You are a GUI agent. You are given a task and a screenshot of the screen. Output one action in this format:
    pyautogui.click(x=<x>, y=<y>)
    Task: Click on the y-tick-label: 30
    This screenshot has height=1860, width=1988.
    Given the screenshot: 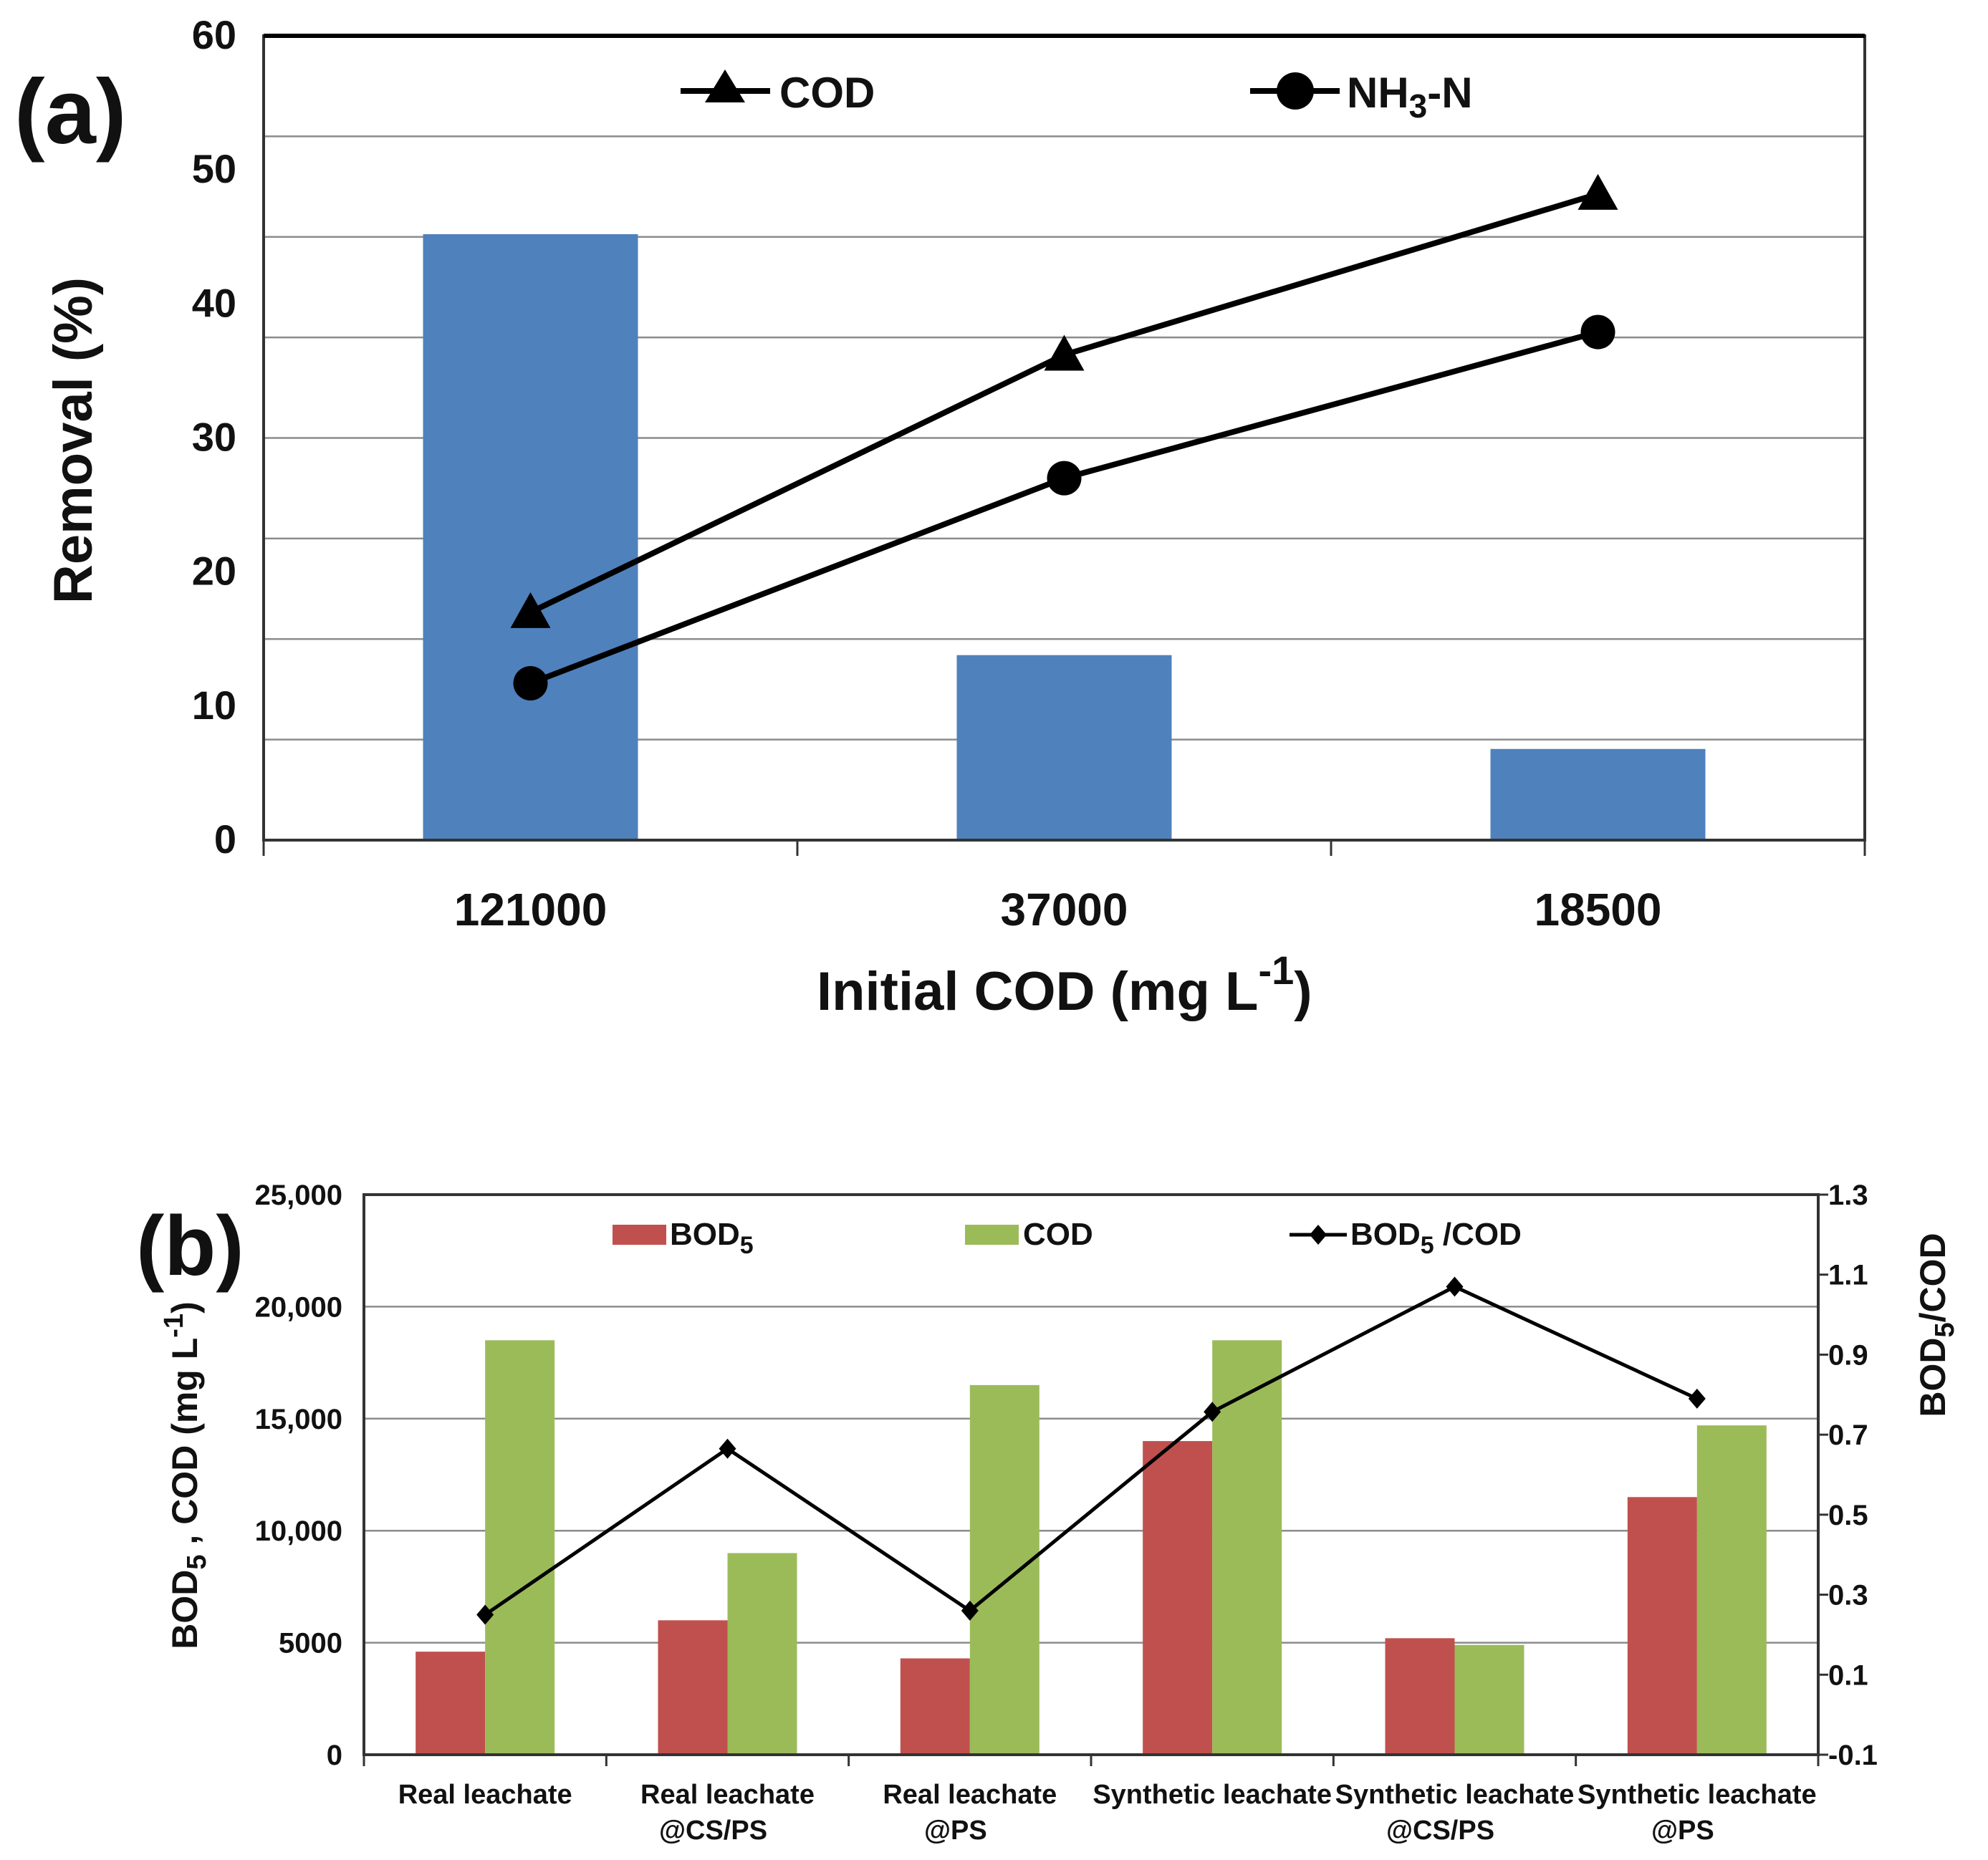 What is the action you would take?
    pyautogui.click(x=214, y=438)
    